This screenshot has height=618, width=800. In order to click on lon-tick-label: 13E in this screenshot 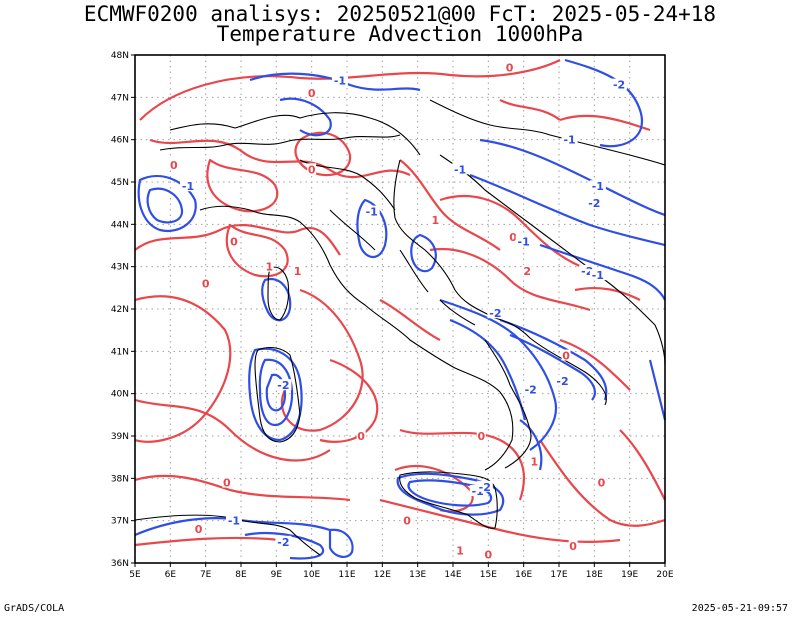, I will do `click(417, 575)`.